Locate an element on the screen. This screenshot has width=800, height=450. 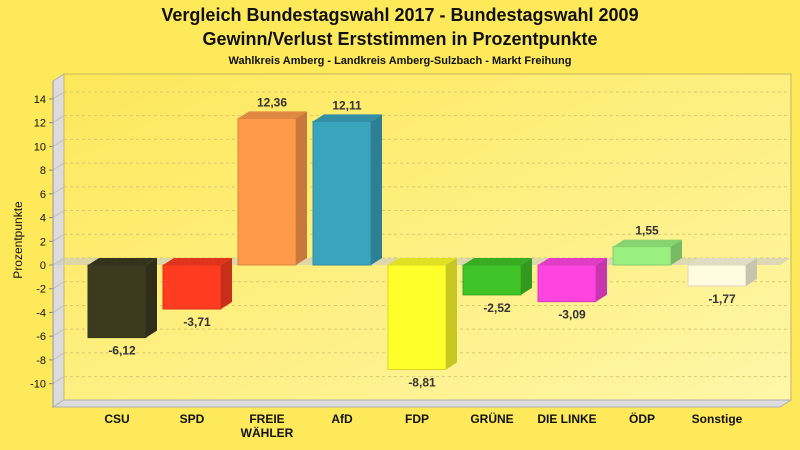
bar-afd is located at coordinates (347, 190).